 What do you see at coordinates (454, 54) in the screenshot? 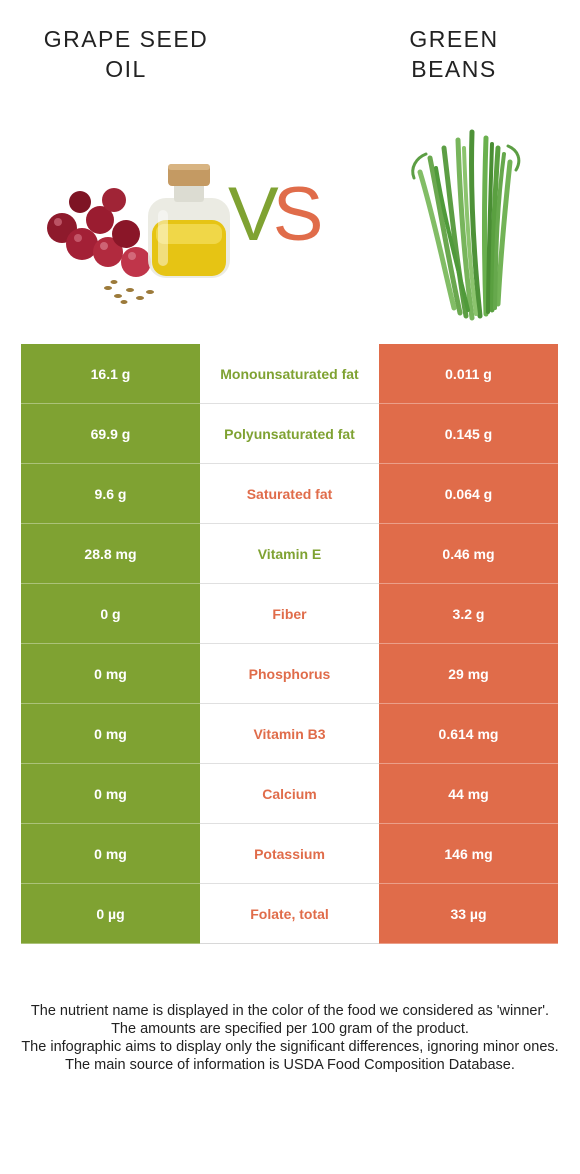
I see `right-food-title: GREEN BEANS` at bounding box center [454, 54].